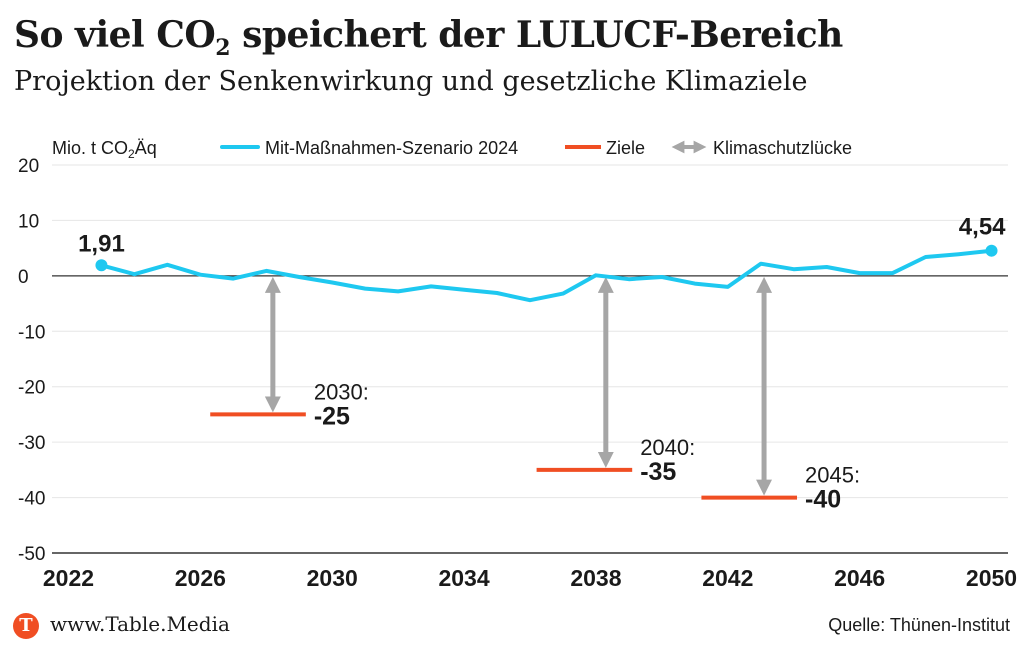 The image size is (1024, 652). Describe the element at coordinates (26, 626) in the screenshot. I see `table-media-logo: T` at that location.